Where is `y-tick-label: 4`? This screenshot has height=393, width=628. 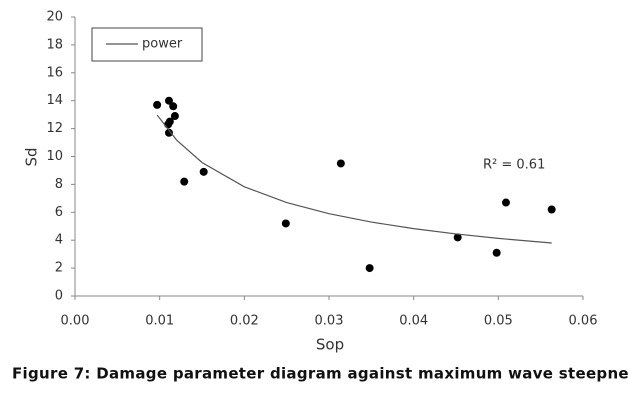 y-tick-label: 4 is located at coordinates (59, 240).